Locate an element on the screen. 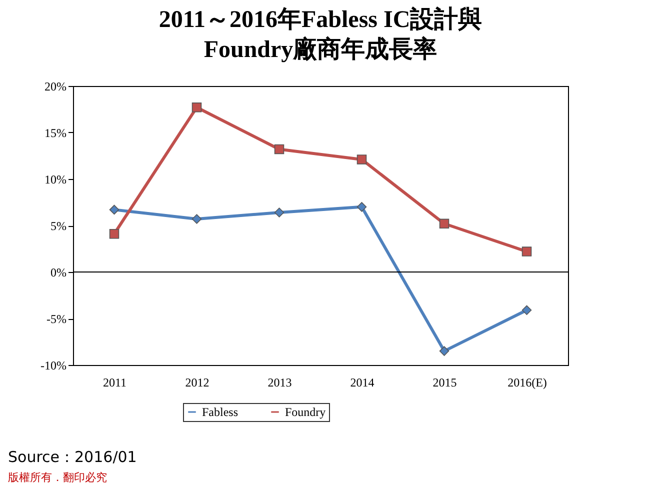 The width and height of the screenshot is (650, 485). legend-label: Fabless is located at coordinates (220, 412).